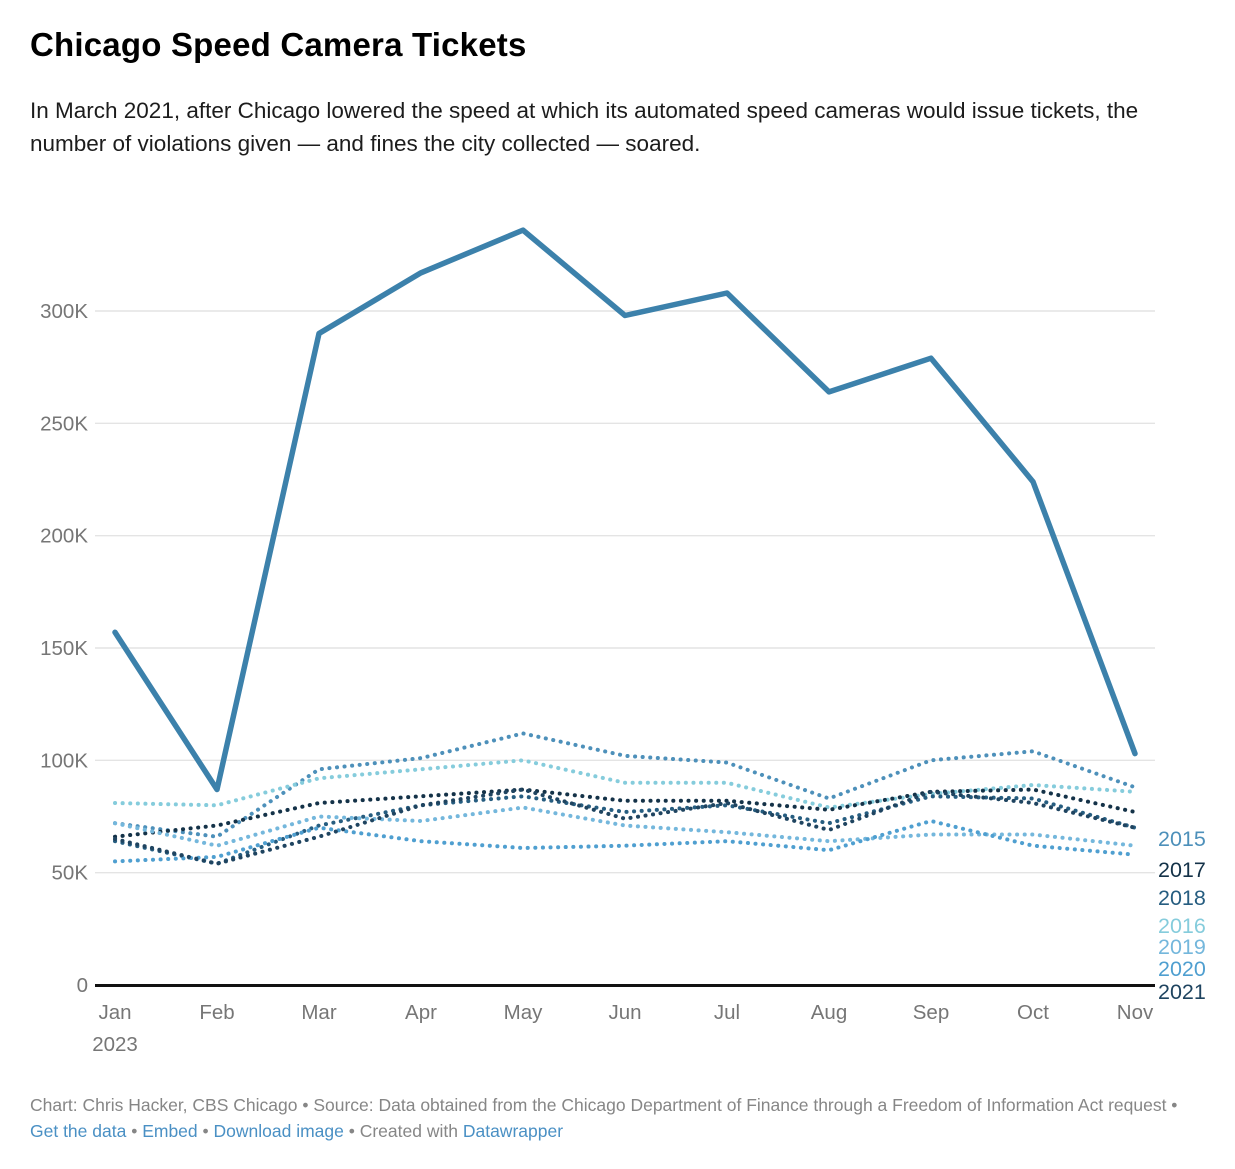 The height and width of the screenshot is (1169, 1235). Describe the element at coordinates (278, 1131) in the screenshot. I see `download-image-link: Download image` at that location.